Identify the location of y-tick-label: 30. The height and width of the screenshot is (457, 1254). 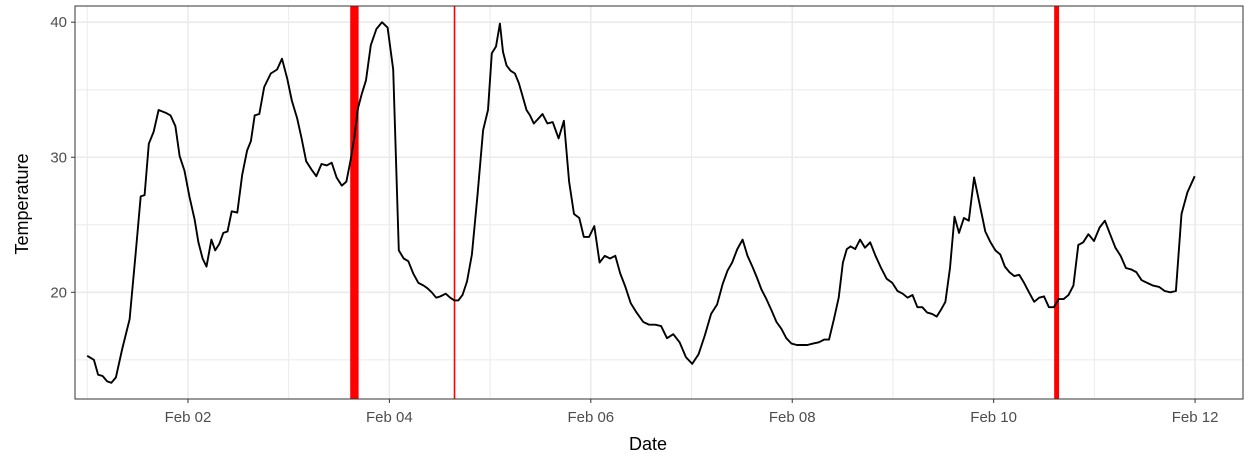
(58, 157).